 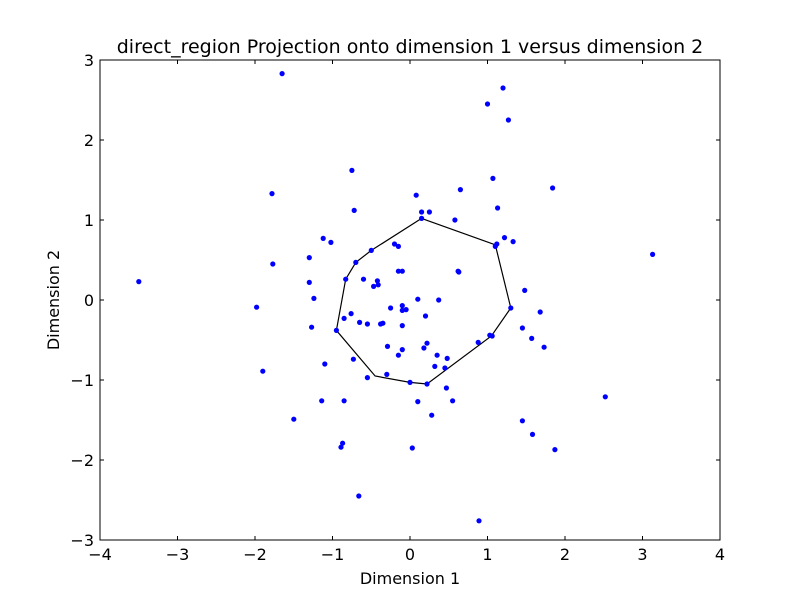 What do you see at coordinates (642, 554) in the screenshot?
I see `x-tick-label: 3` at bounding box center [642, 554].